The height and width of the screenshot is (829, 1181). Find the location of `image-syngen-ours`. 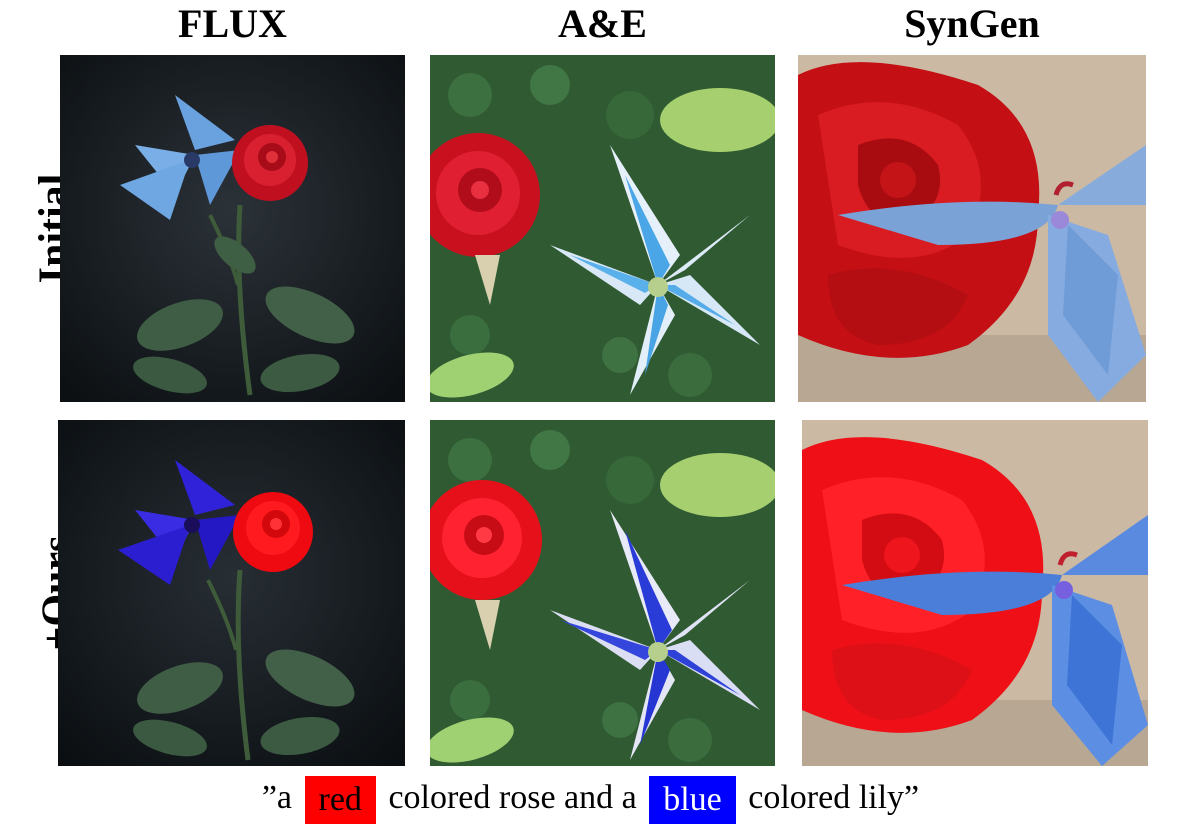

image-syngen-ours is located at coordinates (975, 593).